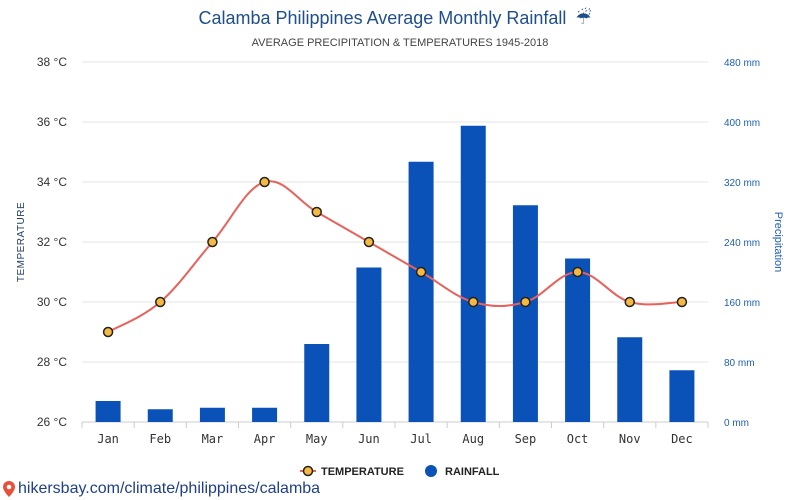 Image resolution: width=800 pixels, height=500 pixels. What do you see at coordinates (526, 439) in the screenshot?
I see `x-tick-label: Sep` at bounding box center [526, 439].